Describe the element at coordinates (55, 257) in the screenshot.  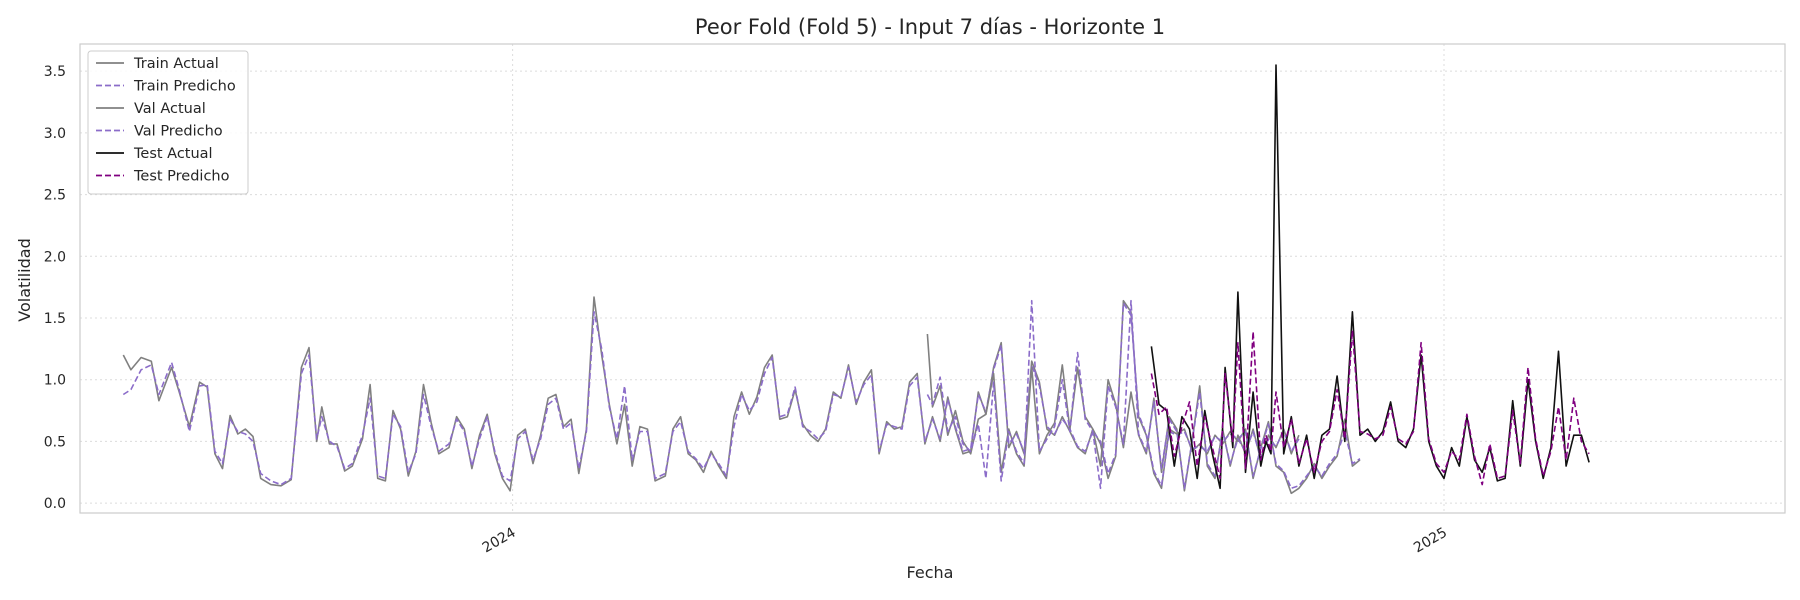
I see `y-tick-label: 2.0` at that location.